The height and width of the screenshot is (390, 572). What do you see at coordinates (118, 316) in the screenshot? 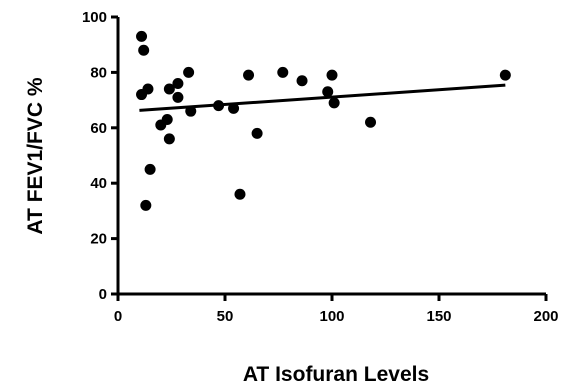
I see `x-tick-label: 0` at bounding box center [118, 316].